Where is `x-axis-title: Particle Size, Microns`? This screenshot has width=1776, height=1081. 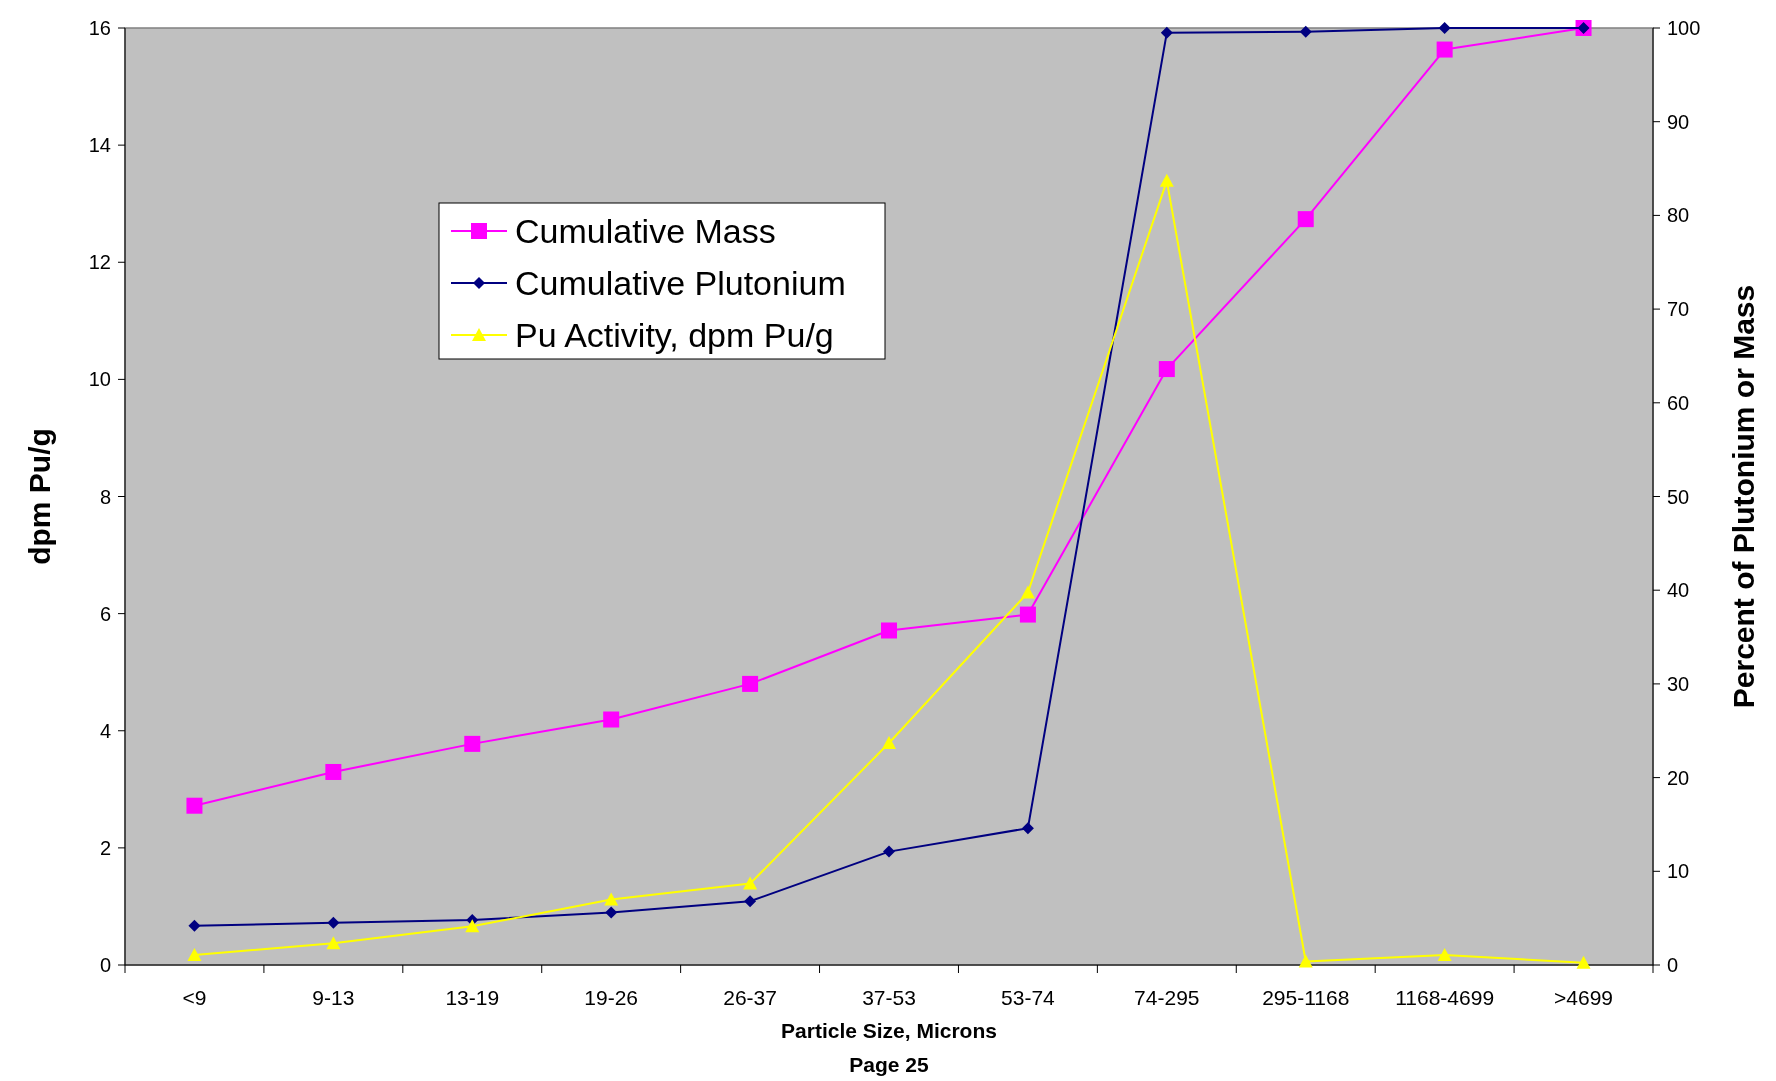 x-axis-title: Particle Size, Microns is located at coordinates (889, 1030).